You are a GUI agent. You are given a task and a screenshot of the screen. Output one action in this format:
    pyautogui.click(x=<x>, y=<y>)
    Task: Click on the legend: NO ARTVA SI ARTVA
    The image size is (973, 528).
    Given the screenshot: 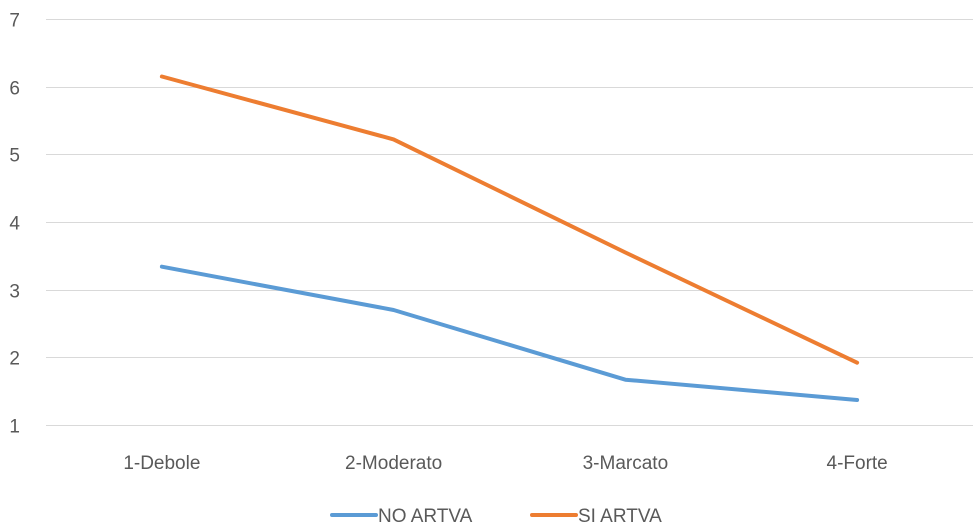 What is the action you would take?
    pyautogui.click(x=496, y=516)
    